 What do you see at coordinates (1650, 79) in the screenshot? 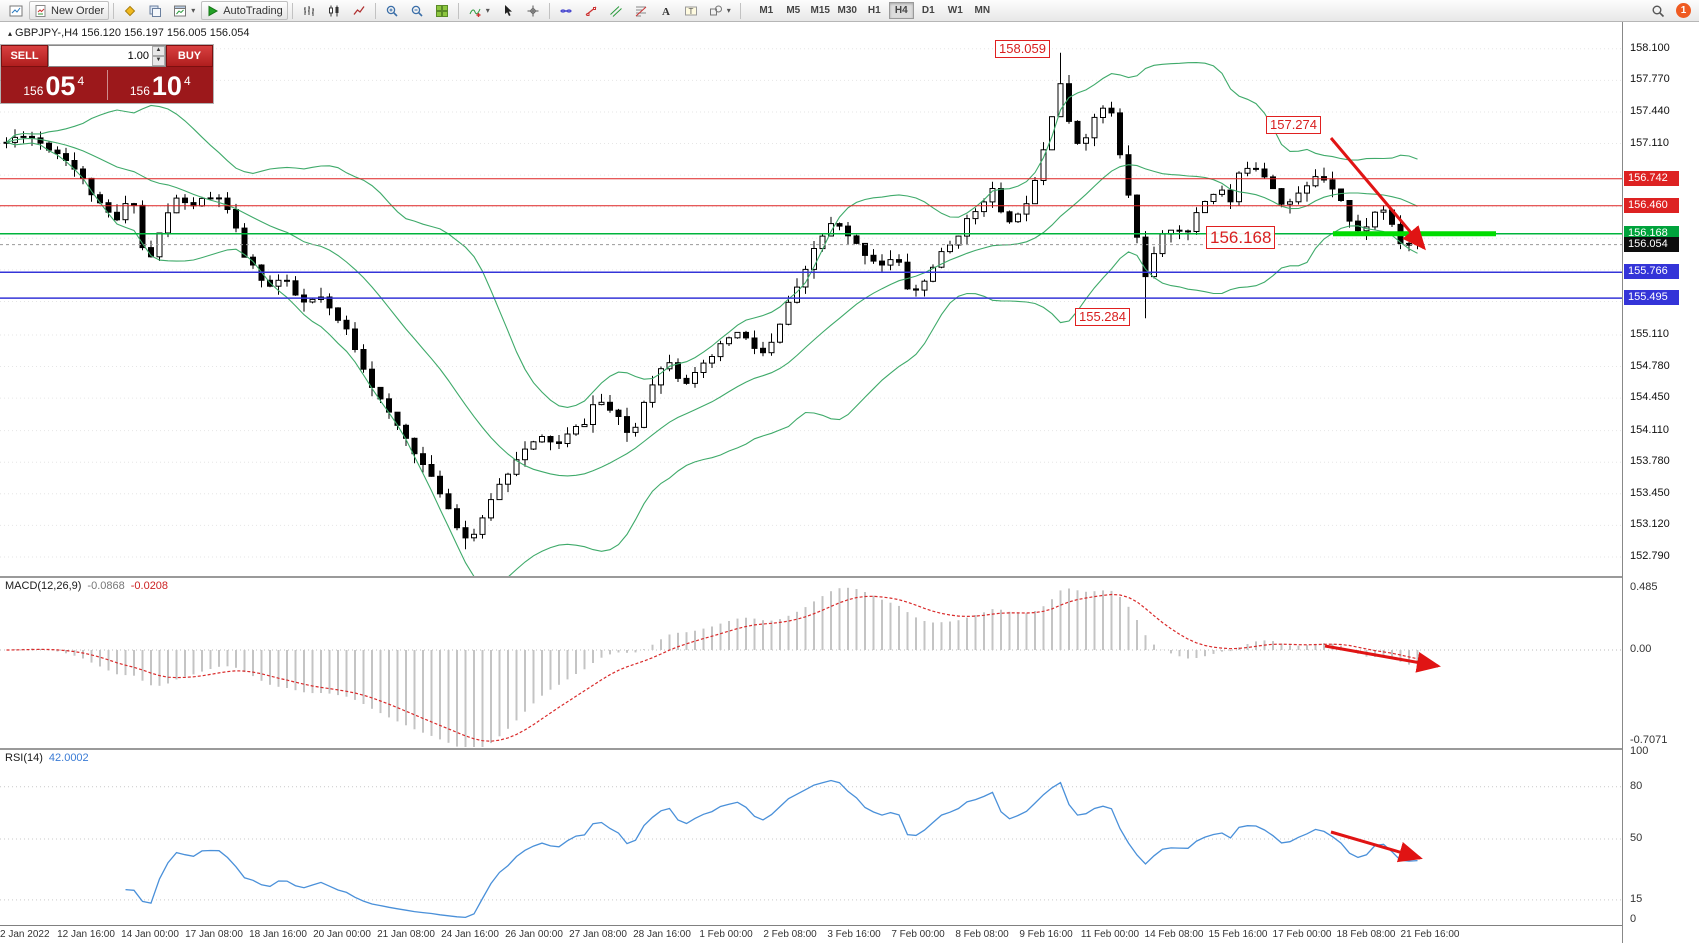
I see `price-tick: 157.770` at bounding box center [1650, 79].